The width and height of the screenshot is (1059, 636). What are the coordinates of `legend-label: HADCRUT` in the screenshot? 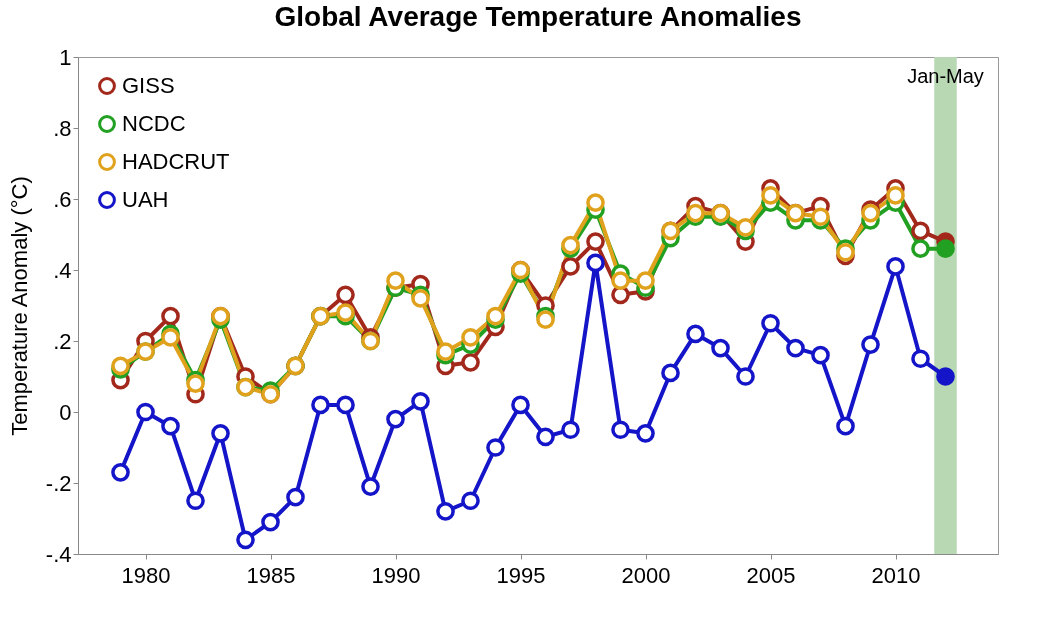 It's located at (176, 161).